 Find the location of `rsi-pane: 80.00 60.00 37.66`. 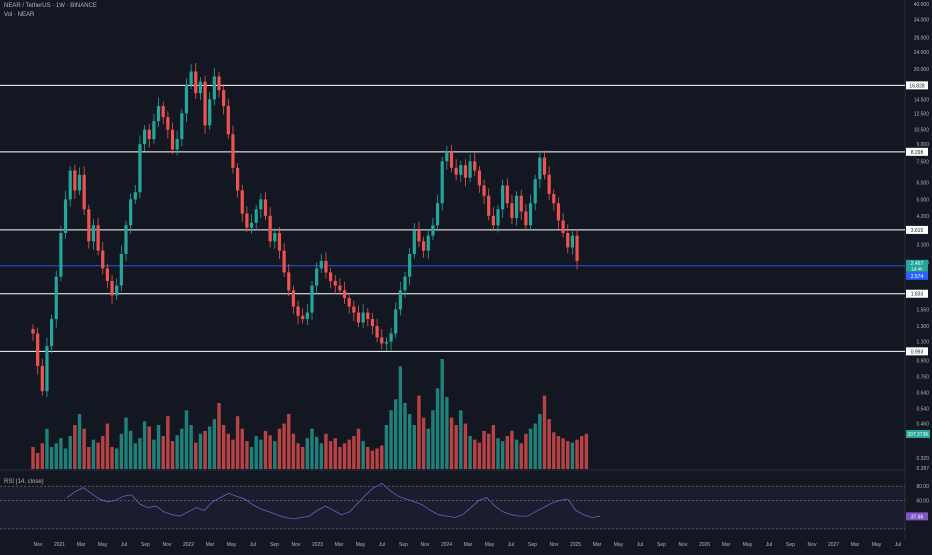

rsi-pane: 80.00 60.00 37.66 is located at coordinates (464, 506).